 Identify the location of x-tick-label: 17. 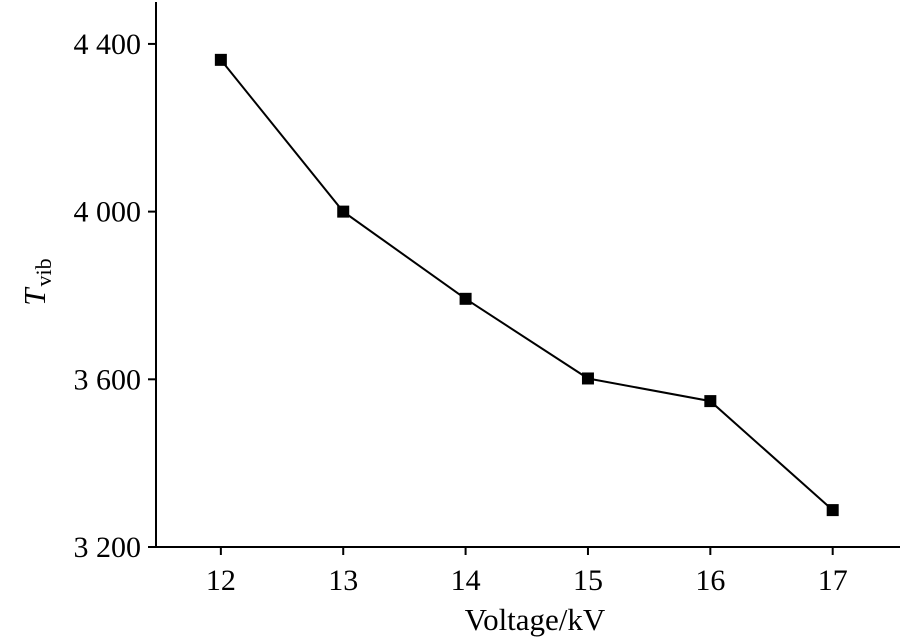
(833, 580).